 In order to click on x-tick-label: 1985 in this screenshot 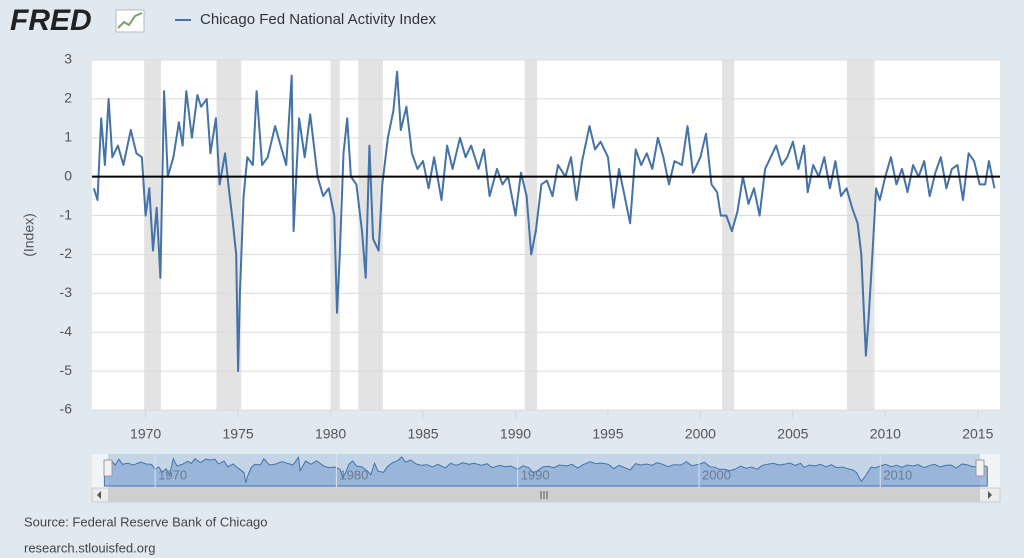, I will do `click(422, 434)`.